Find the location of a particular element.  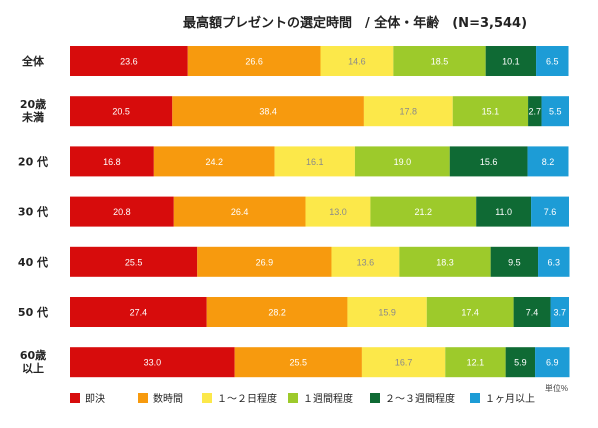

data-label: 26.6 is located at coordinates (254, 62).